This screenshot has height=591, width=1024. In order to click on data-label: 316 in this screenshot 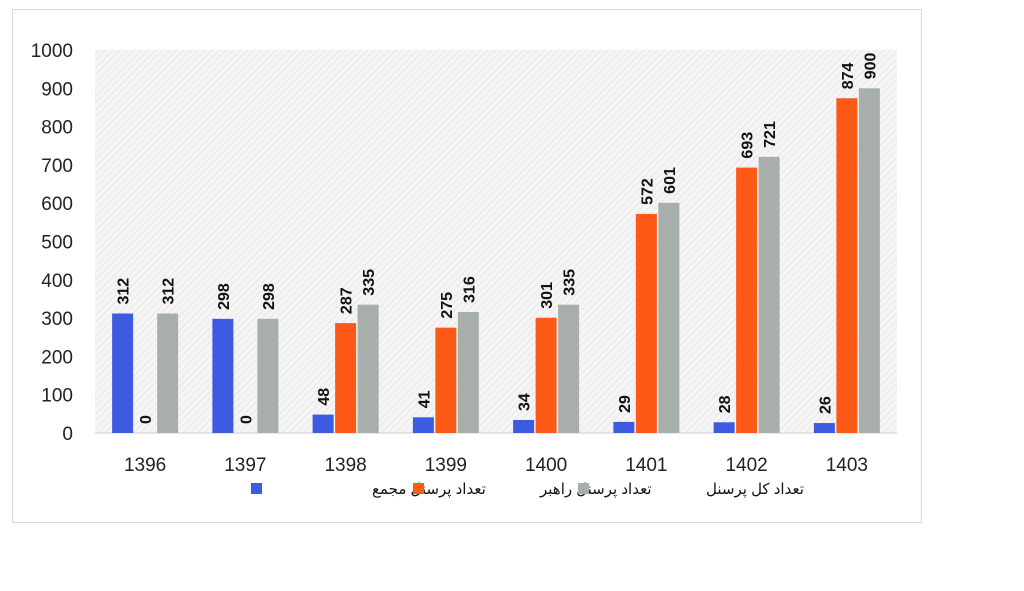, I will do `click(469, 289)`.